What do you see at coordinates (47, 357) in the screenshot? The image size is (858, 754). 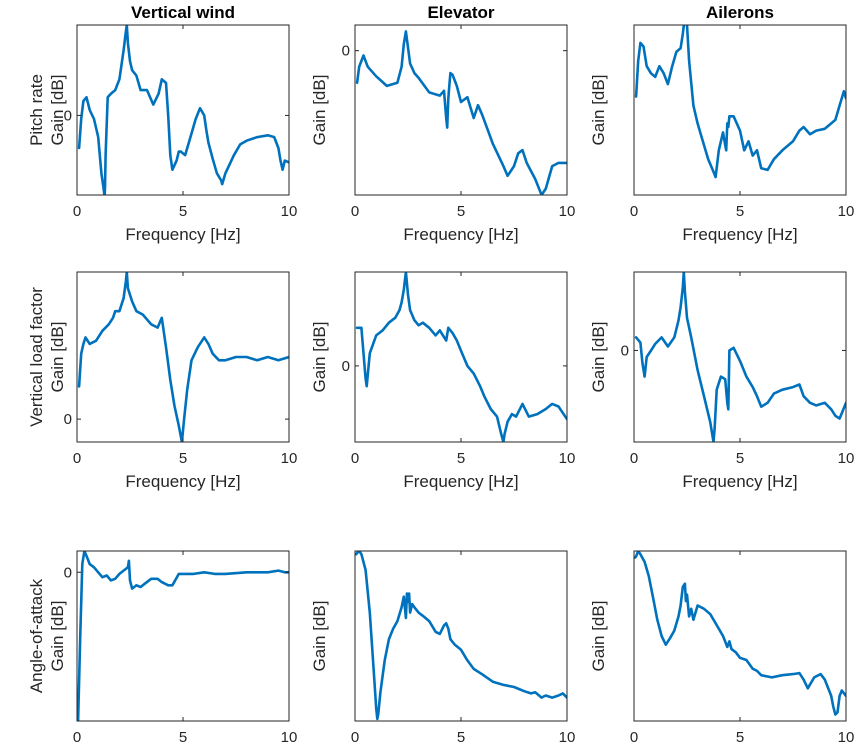 I see `y-axis-label: Vertical load factor Gain [dB]` at bounding box center [47, 357].